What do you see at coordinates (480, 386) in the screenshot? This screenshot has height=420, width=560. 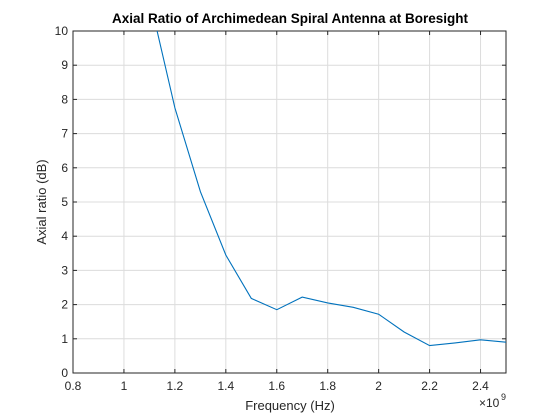 I see `x-tick-label: 2.4` at bounding box center [480, 386].